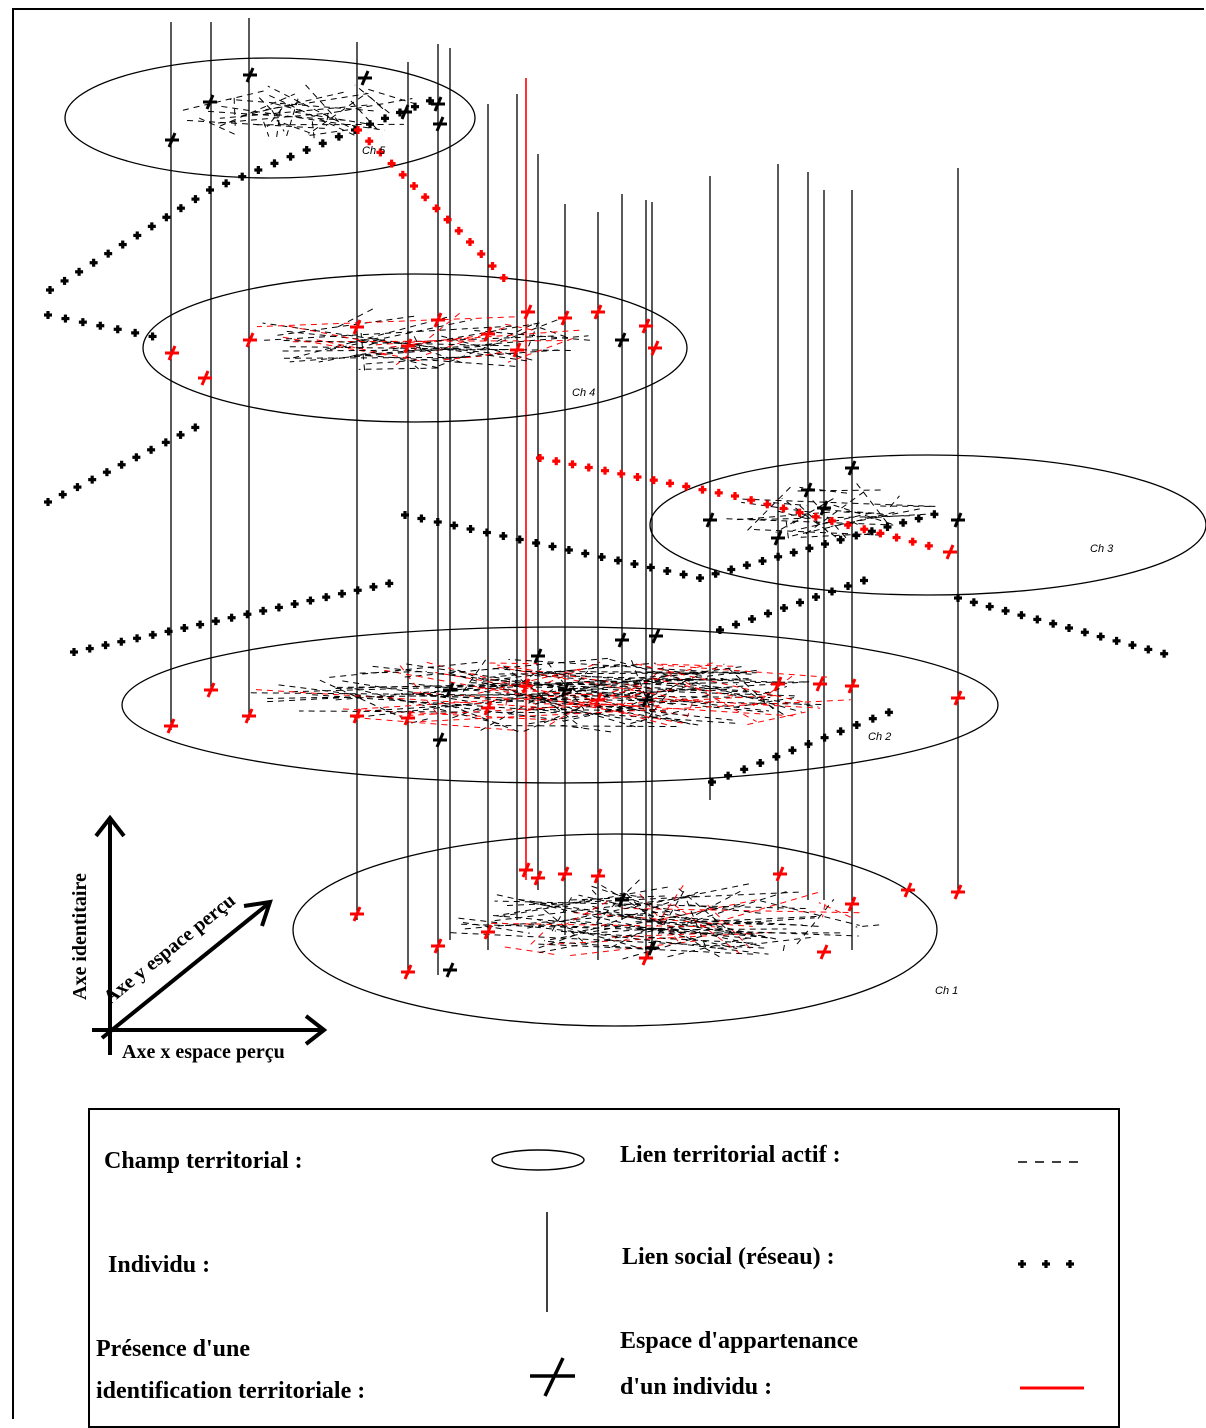  What do you see at coordinates (173, 1349) in the screenshot?
I see `legend-presence-label-1: Présence d'une` at bounding box center [173, 1349].